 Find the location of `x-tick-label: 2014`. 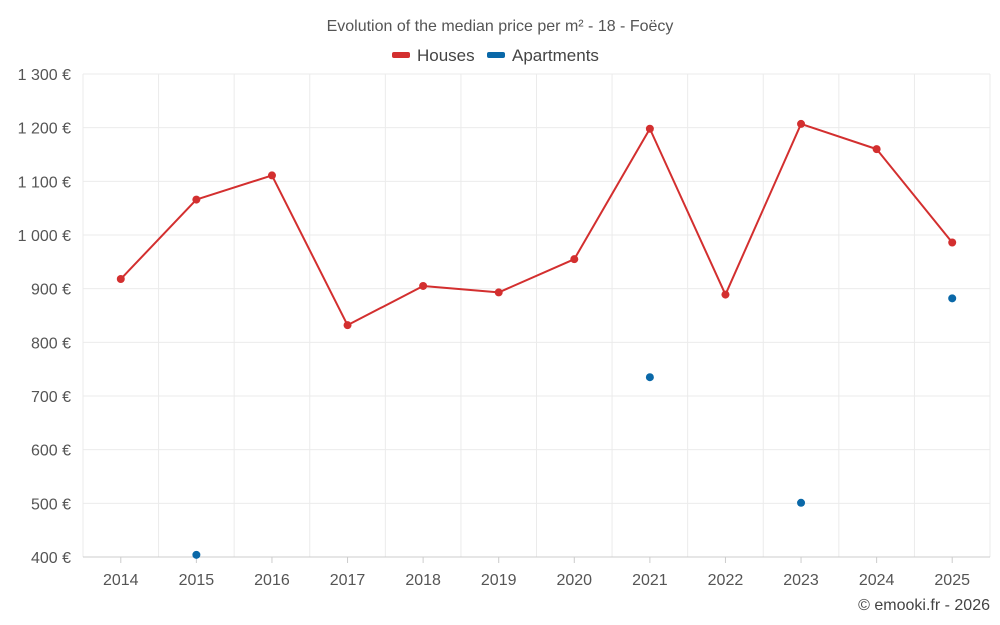

x-tick-label: 2014 is located at coordinates (121, 580).